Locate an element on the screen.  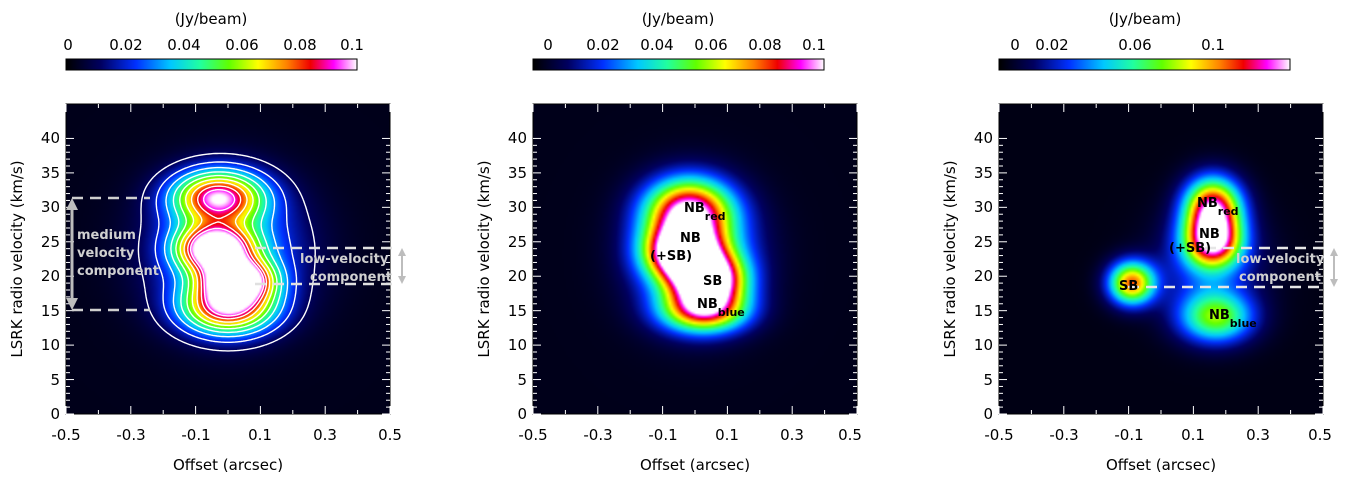
annotation-medium-velocity: velocity is located at coordinates (106, 253).